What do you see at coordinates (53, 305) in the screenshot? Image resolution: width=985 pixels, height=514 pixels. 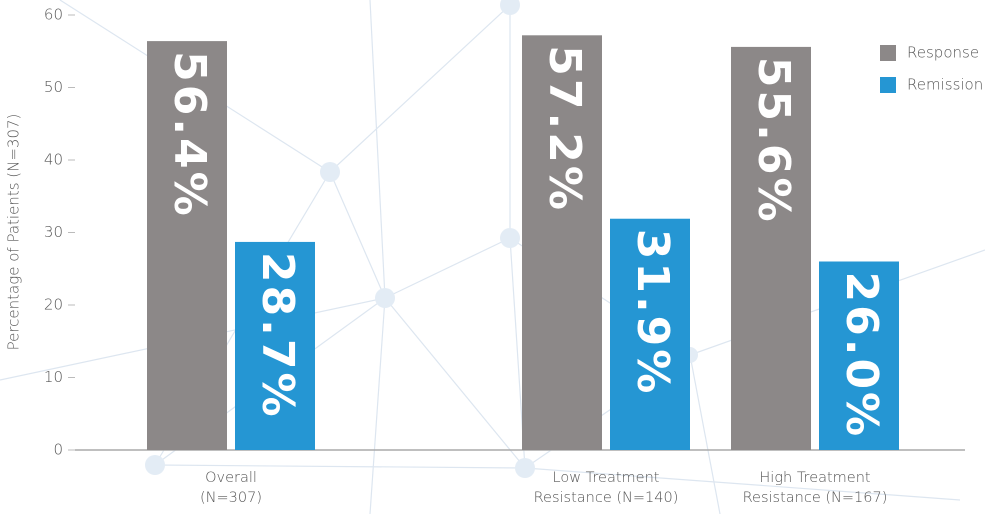 I see `y-tick-label: 20` at bounding box center [53, 305].